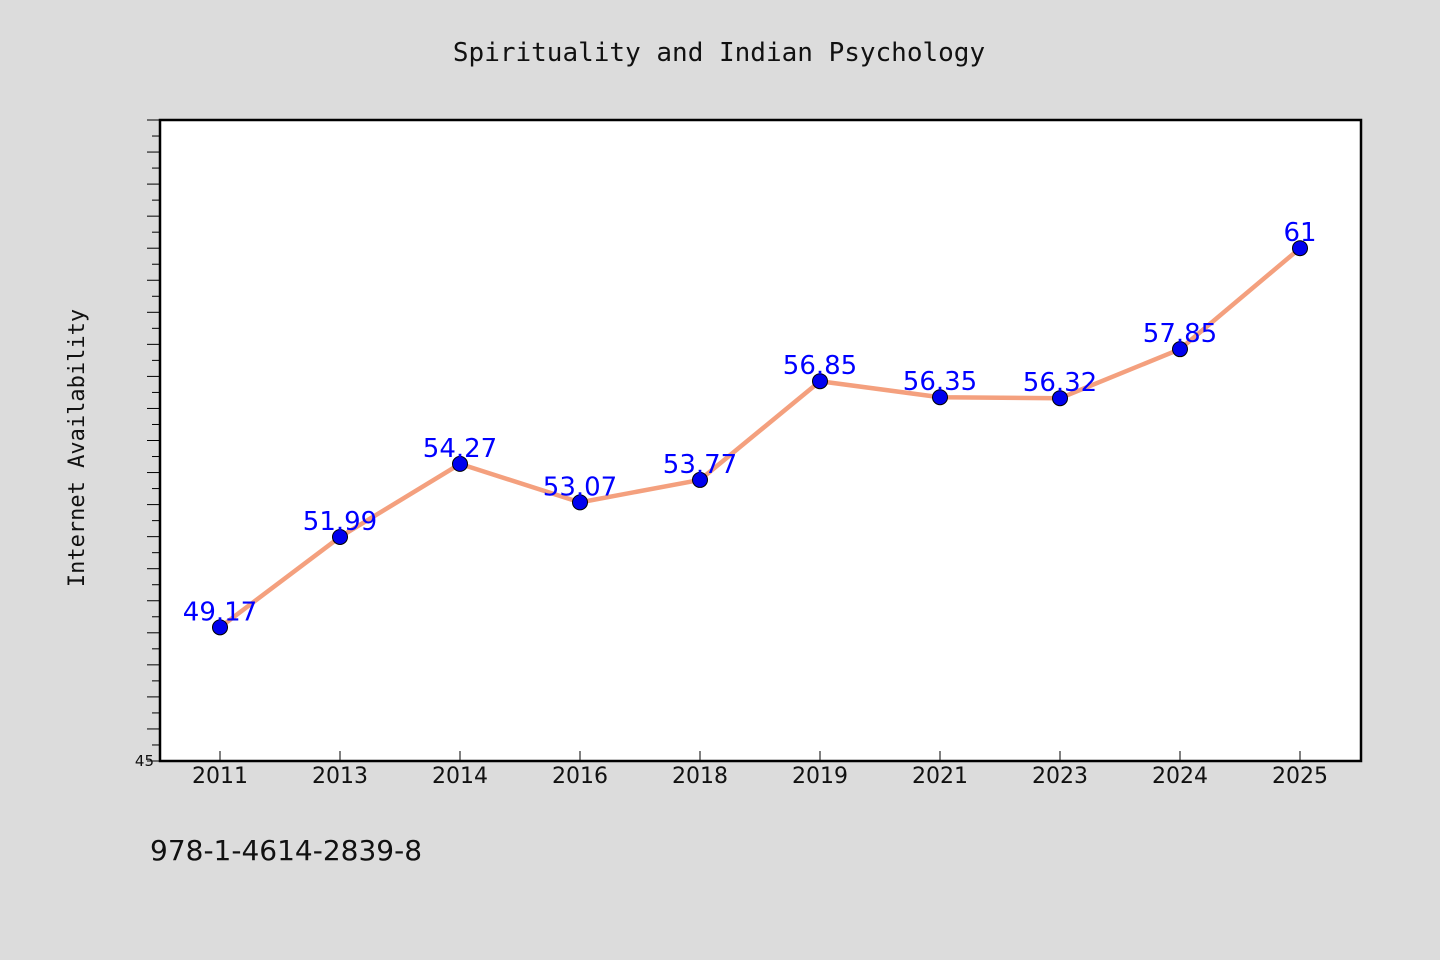 The height and width of the screenshot is (960, 1440). What do you see at coordinates (1300, 776) in the screenshot?
I see `x-tick-label: 2025` at bounding box center [1300, 776].